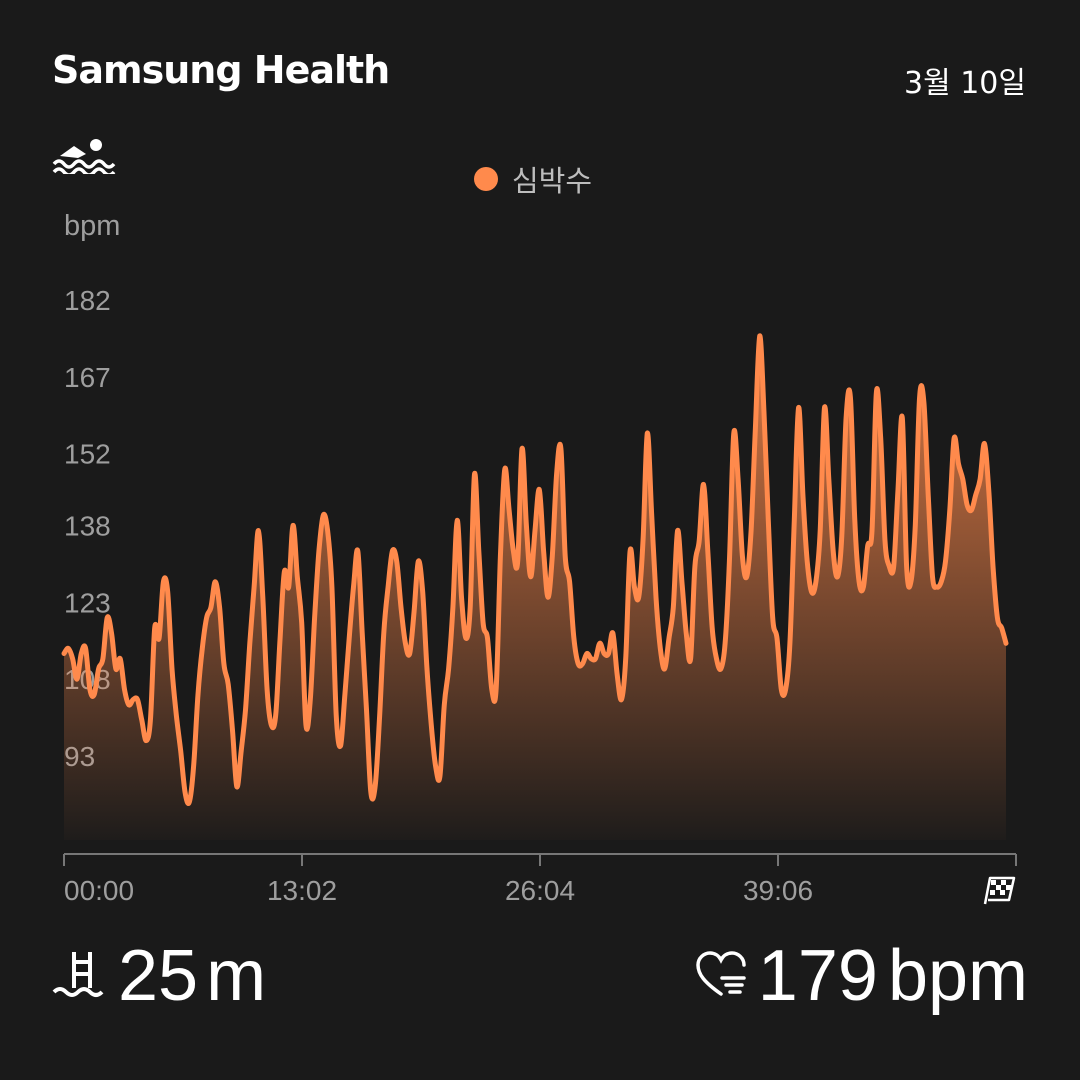 This screenshot has width=1080, height=1080. I want to click on legend-marker, so click(486, 179).